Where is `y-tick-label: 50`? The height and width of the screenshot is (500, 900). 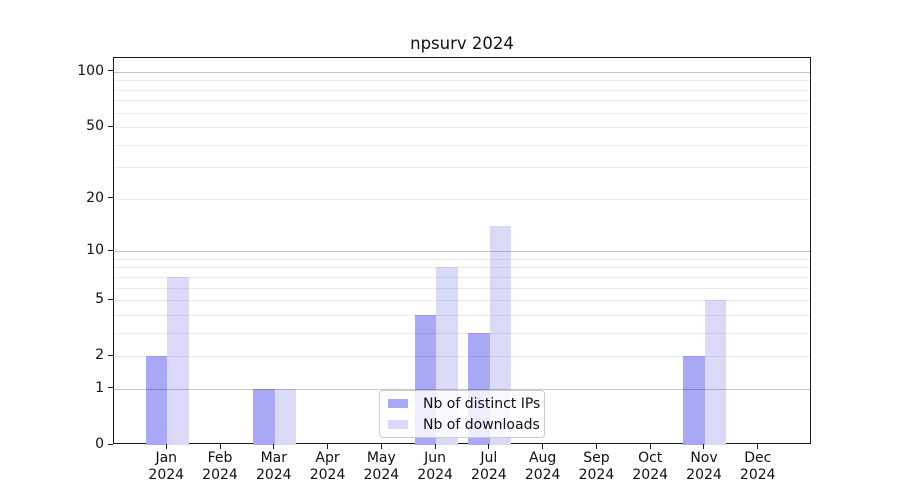 y-tick-label: 50 is located at coordinates (95, 126).